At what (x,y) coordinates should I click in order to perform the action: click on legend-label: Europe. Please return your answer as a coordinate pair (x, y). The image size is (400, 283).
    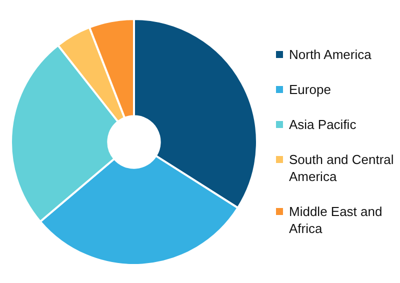
    Looking at the image, I should click on (310, 89).